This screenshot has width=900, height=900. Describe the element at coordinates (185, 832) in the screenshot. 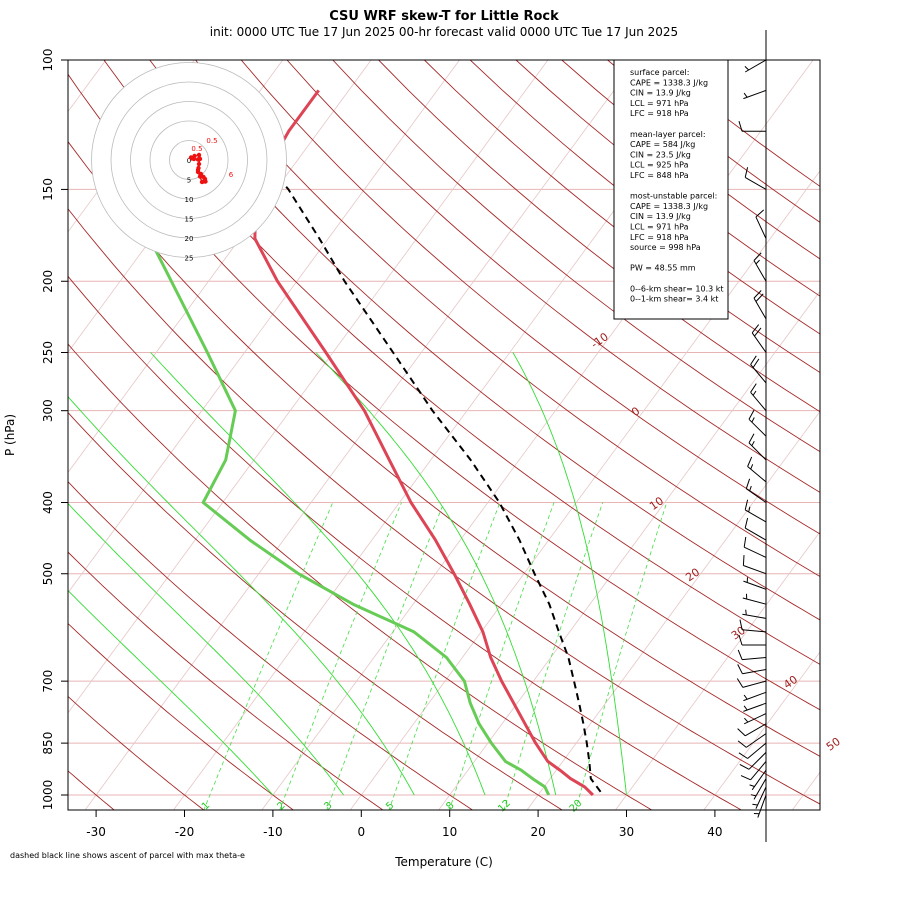

I see `x-tick-label: -20` at that location.